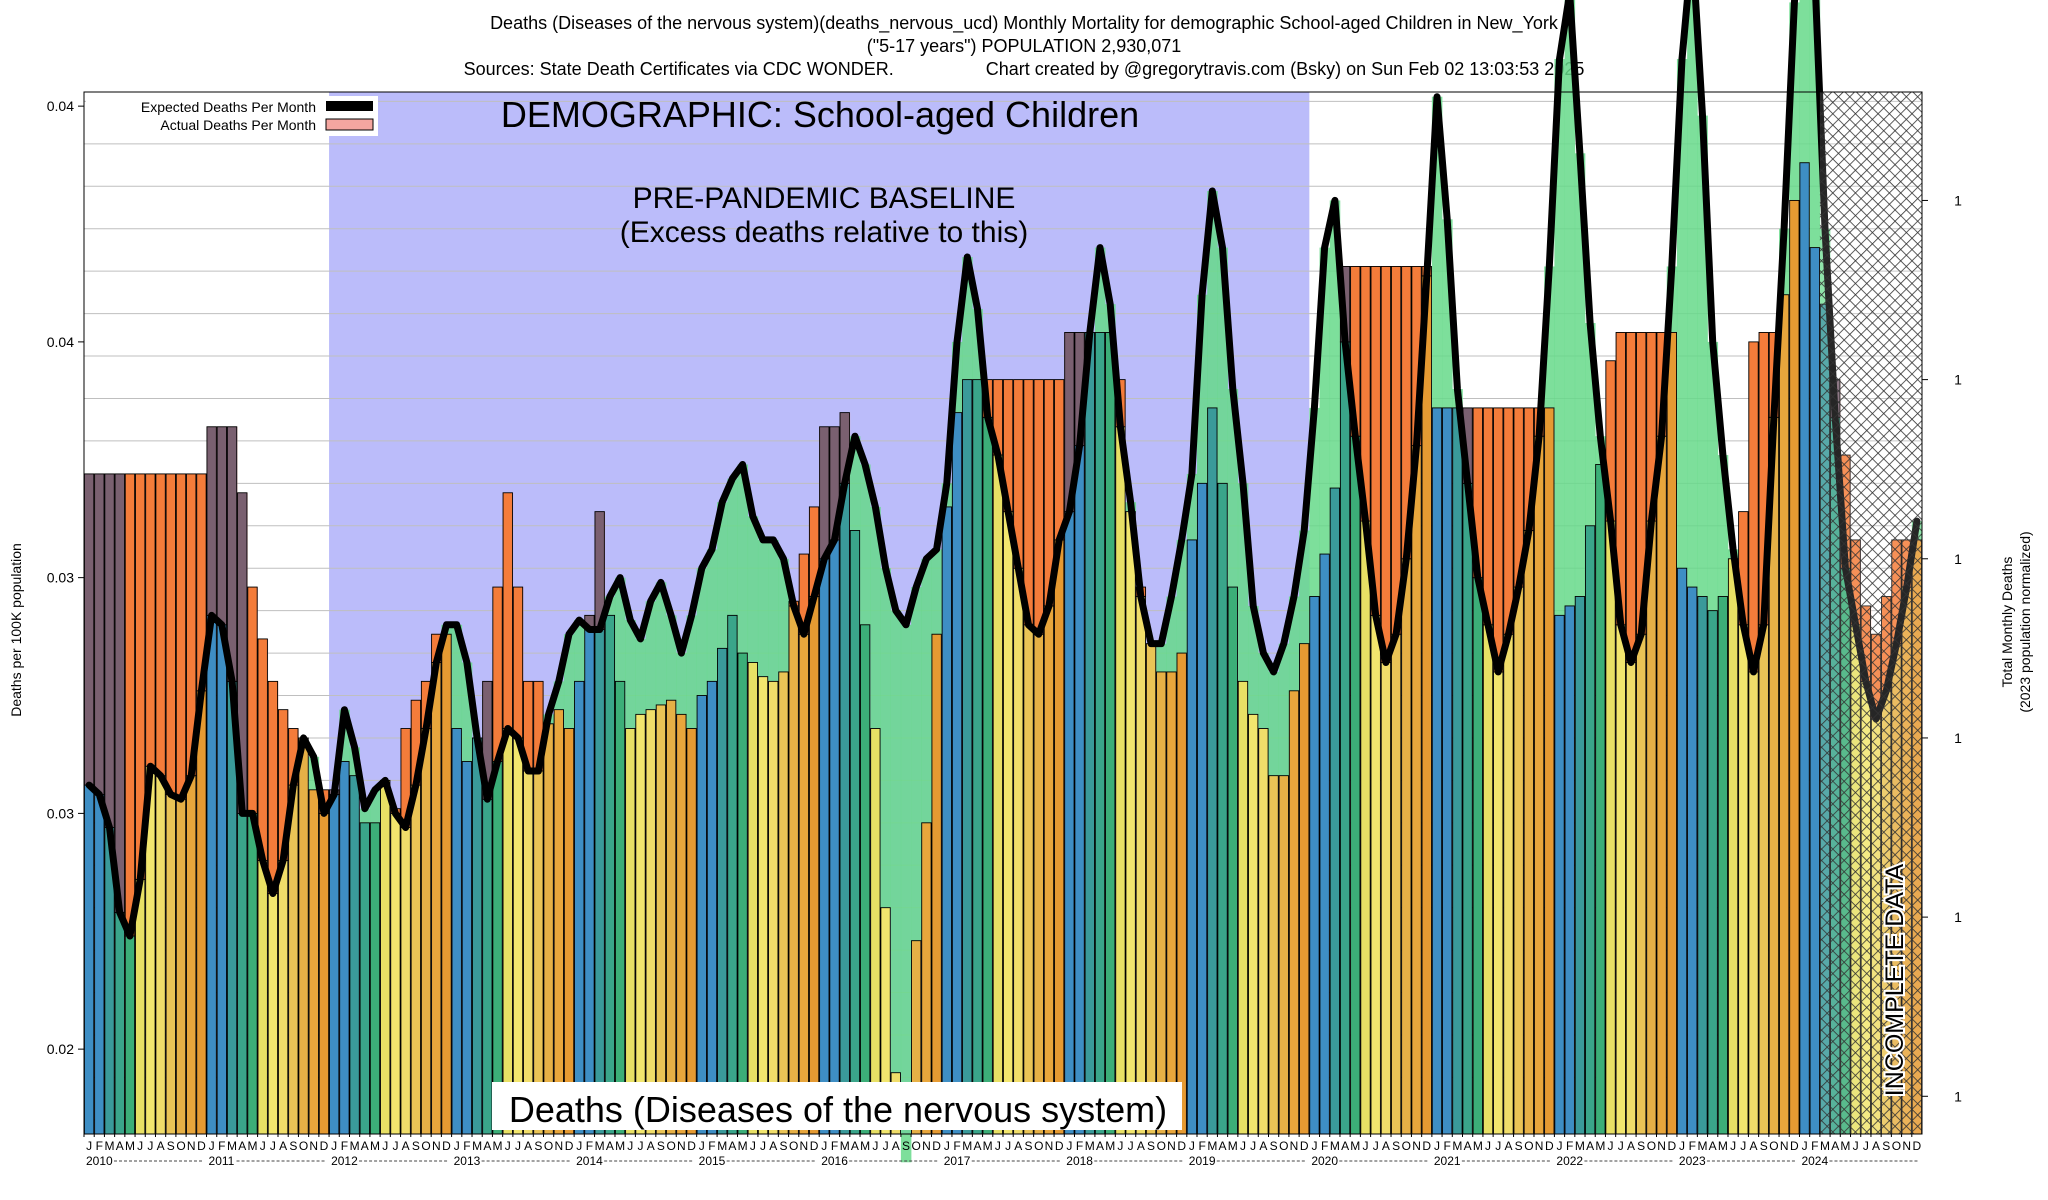 Image resolution: width=2048 pixels, height=1200 pixels. I want to click on demographic-banner: DEMOGRAPHIC: School-aged Children, so click(820, 114).